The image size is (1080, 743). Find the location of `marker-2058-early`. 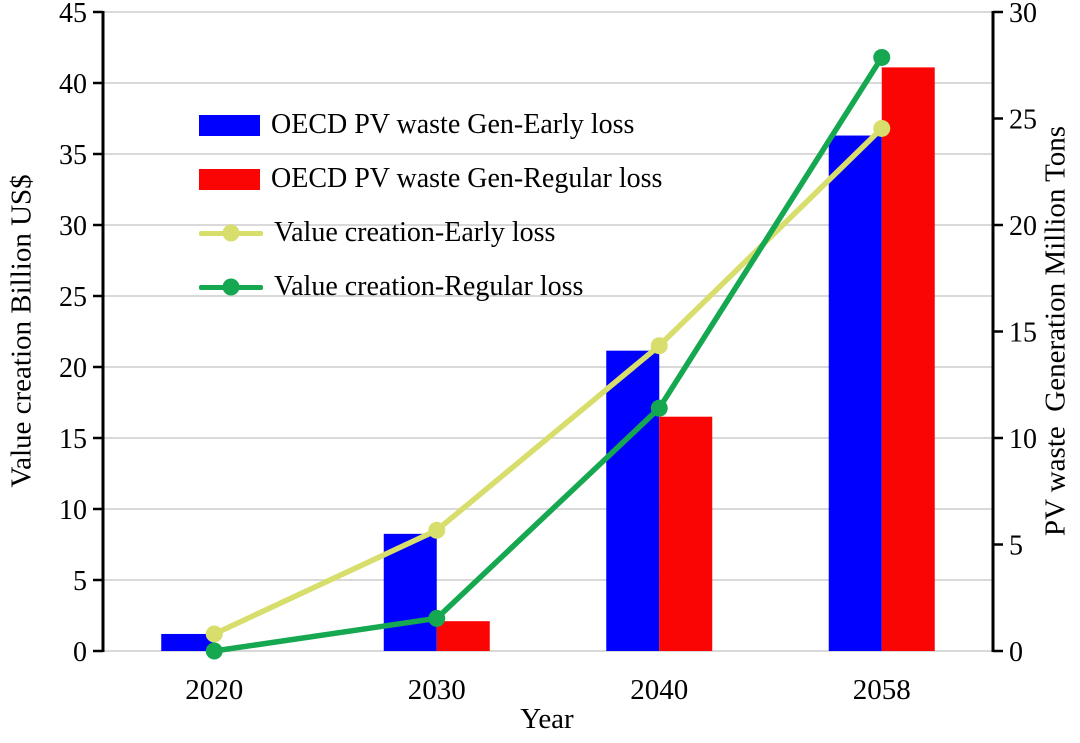

marker-2058-early is located at coordinates (882, 128).